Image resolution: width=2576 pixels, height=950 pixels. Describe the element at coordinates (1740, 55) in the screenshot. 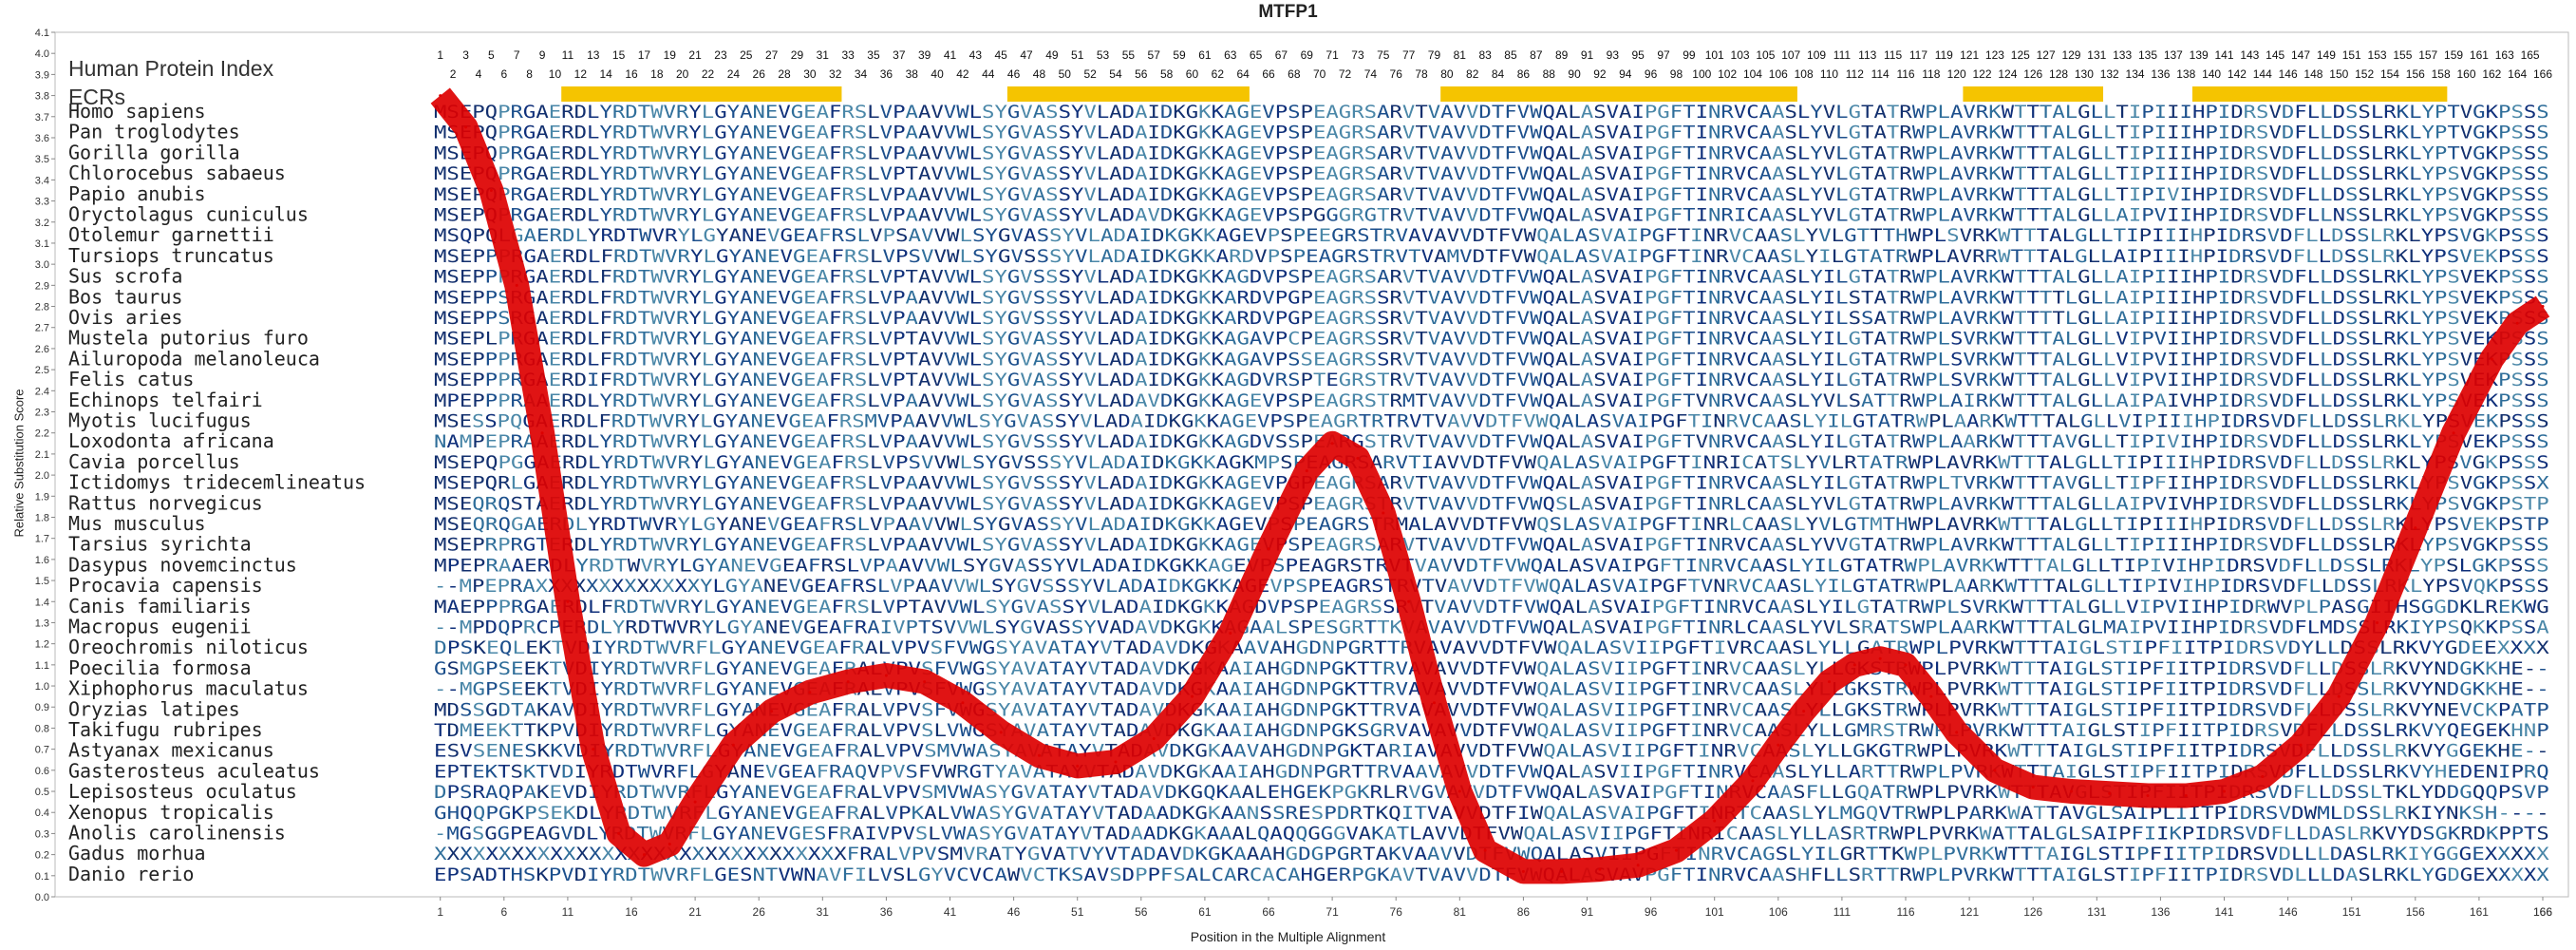

I see `protein-index-label: 103` at that location.